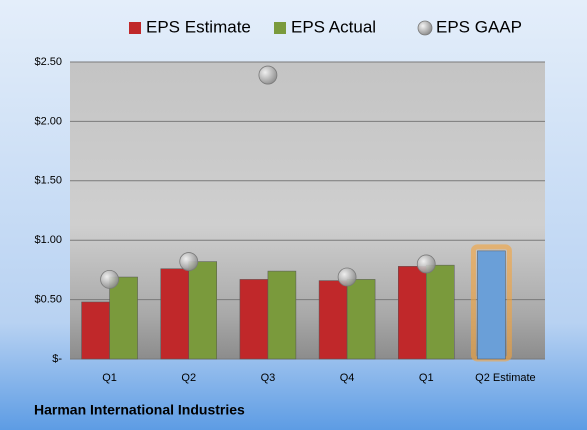 The height and width of the screenshot is (430, 587). What do you see at coordinates (139, 410) in the screenshot?
I see `footer: Harman International Industries` at bounding box center [139, 410].